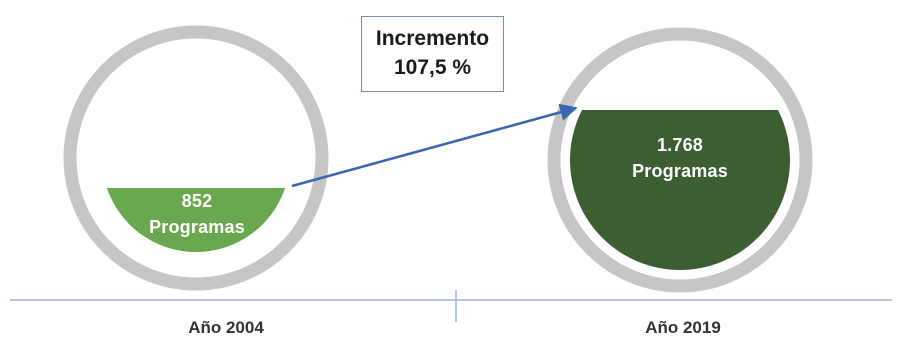 This screenshot has width=902, height=341. I want to click on unit-2004: Programas, so click(197, 227).